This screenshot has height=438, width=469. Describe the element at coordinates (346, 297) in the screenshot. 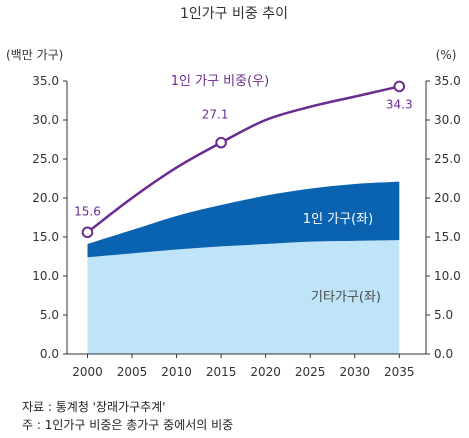

I see `label-other-households: 기타가구(좌)` at that location.